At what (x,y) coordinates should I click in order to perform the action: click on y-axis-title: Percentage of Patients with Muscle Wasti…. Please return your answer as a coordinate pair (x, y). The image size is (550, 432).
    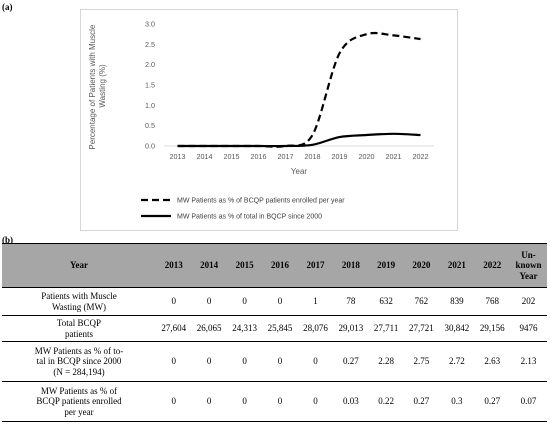
    Looking at the image, I should click on (97, 85).